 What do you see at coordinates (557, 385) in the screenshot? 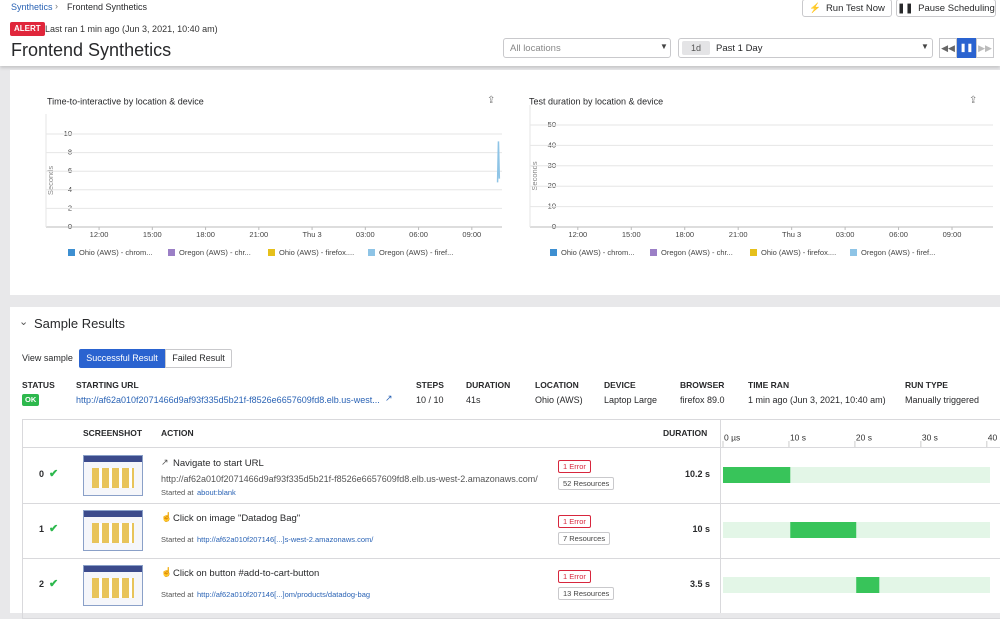
I see `summary-header: LOCATION` at bounding box center [557, 385].